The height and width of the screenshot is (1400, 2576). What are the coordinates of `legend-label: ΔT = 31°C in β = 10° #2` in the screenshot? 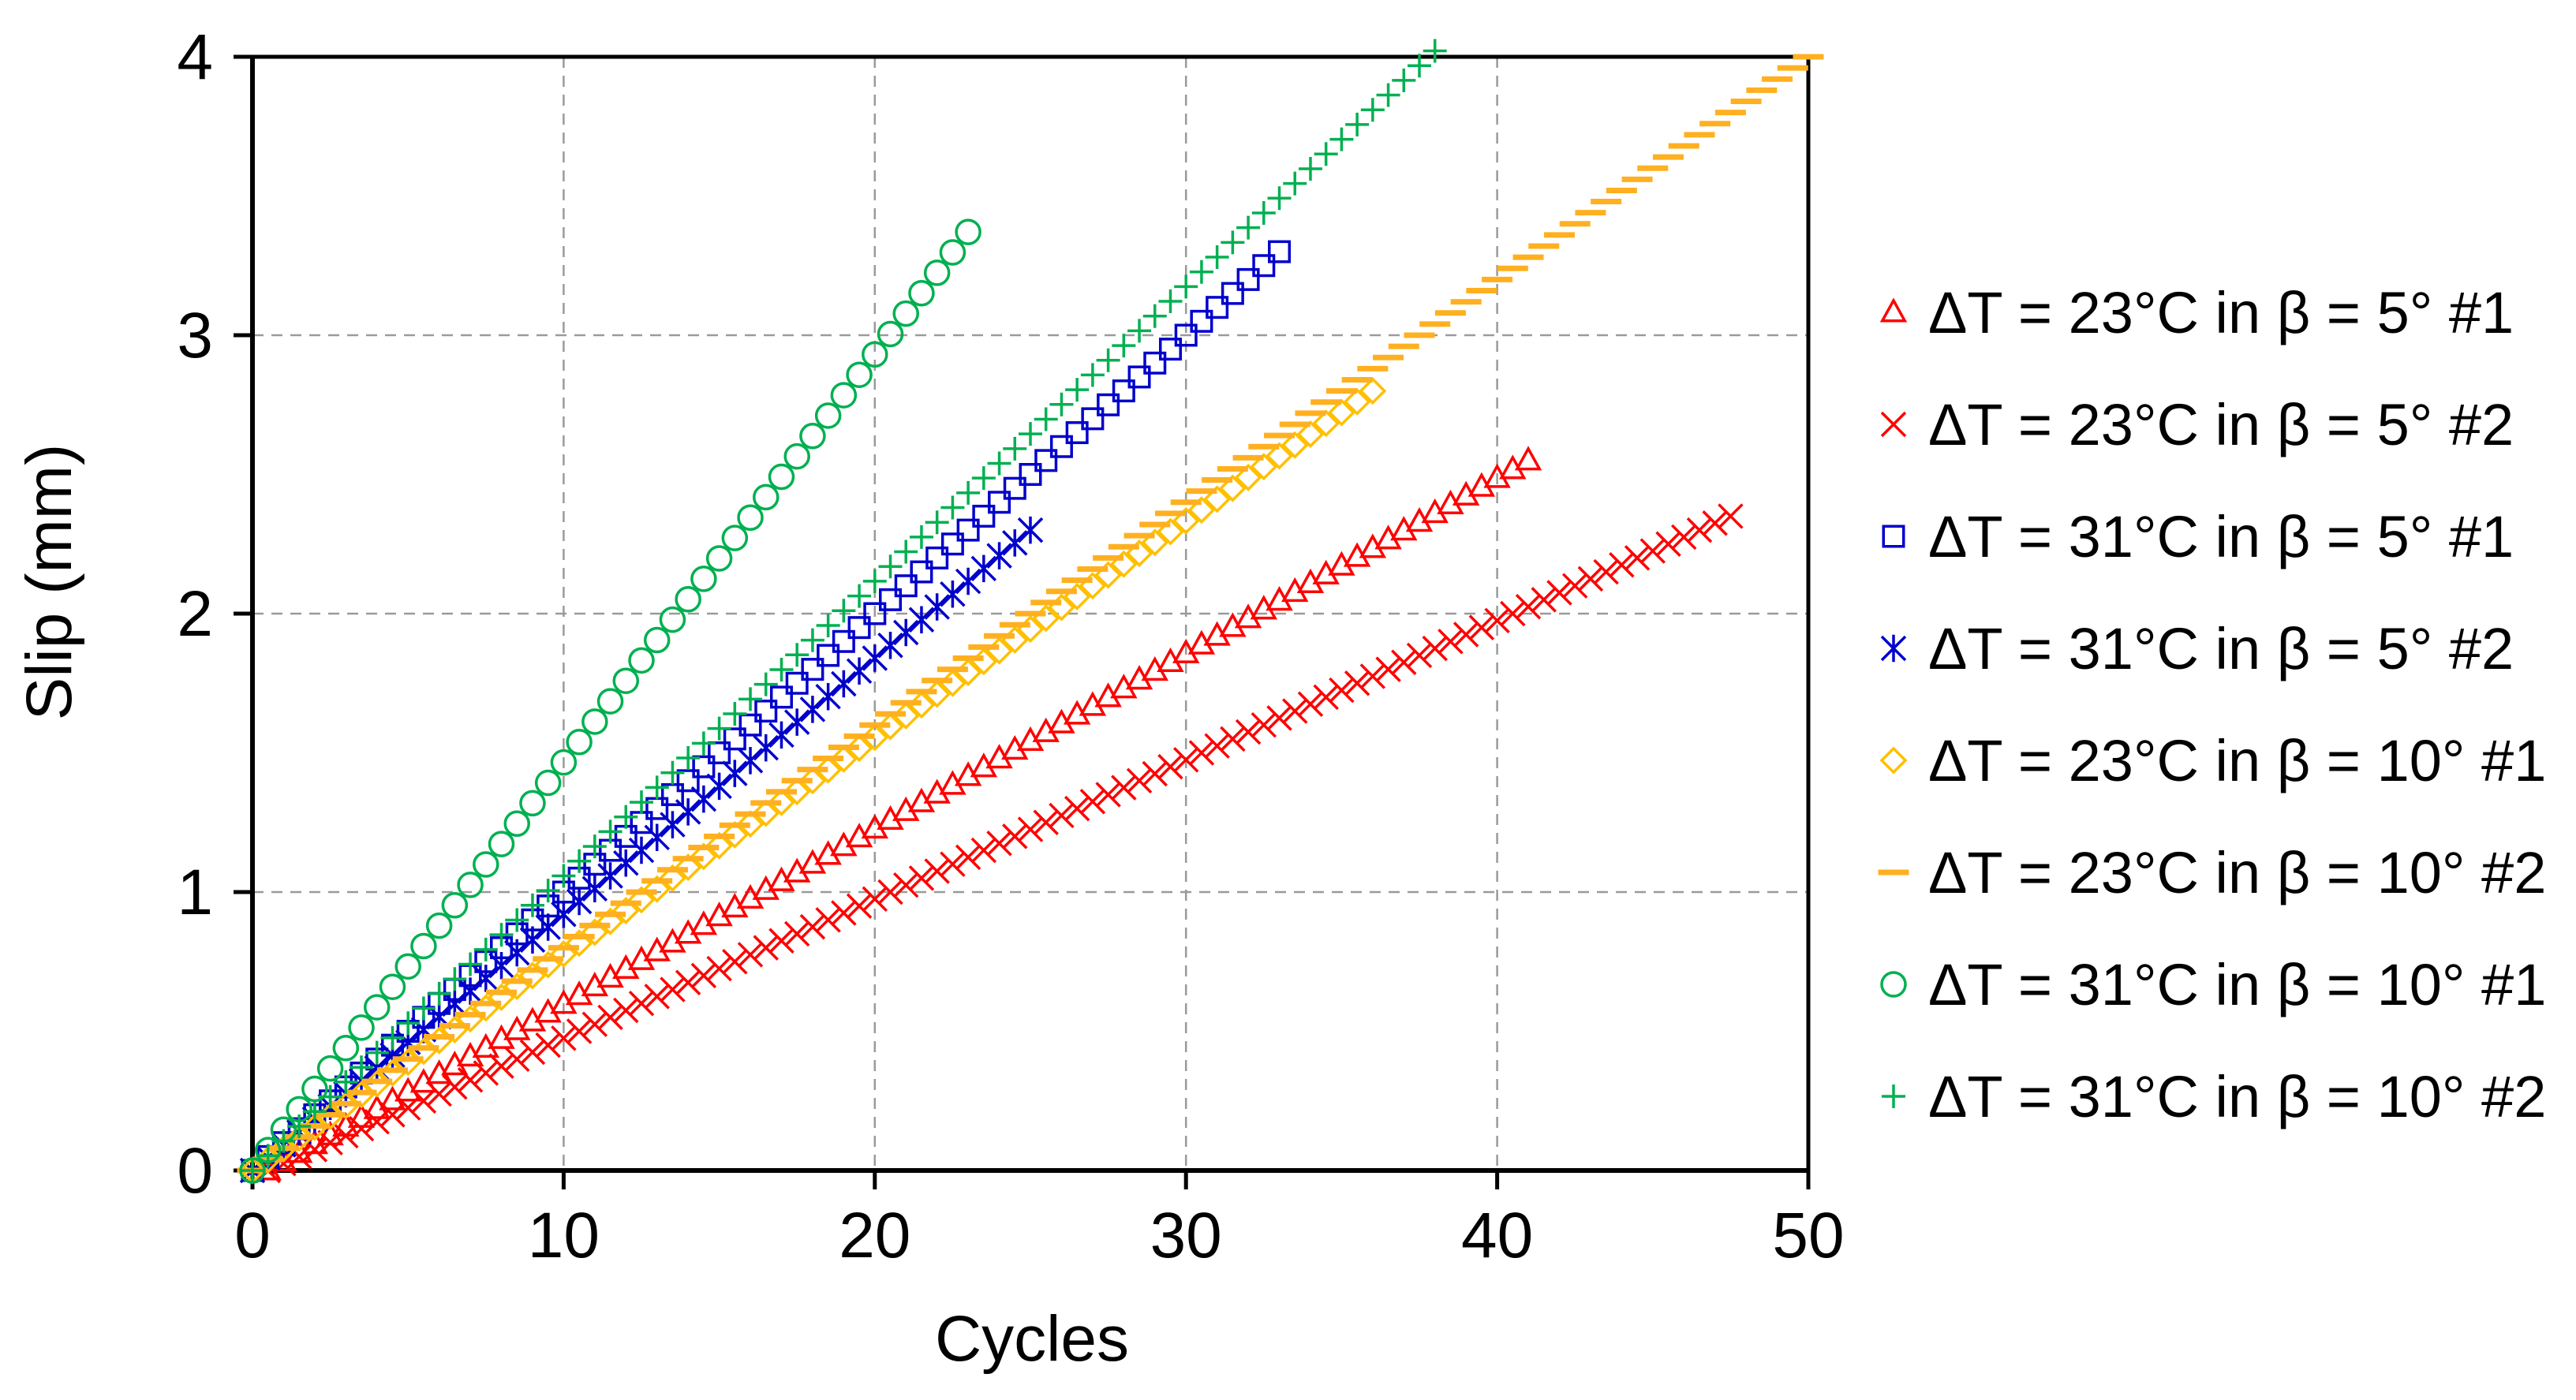 It's located at (2237, 1096).